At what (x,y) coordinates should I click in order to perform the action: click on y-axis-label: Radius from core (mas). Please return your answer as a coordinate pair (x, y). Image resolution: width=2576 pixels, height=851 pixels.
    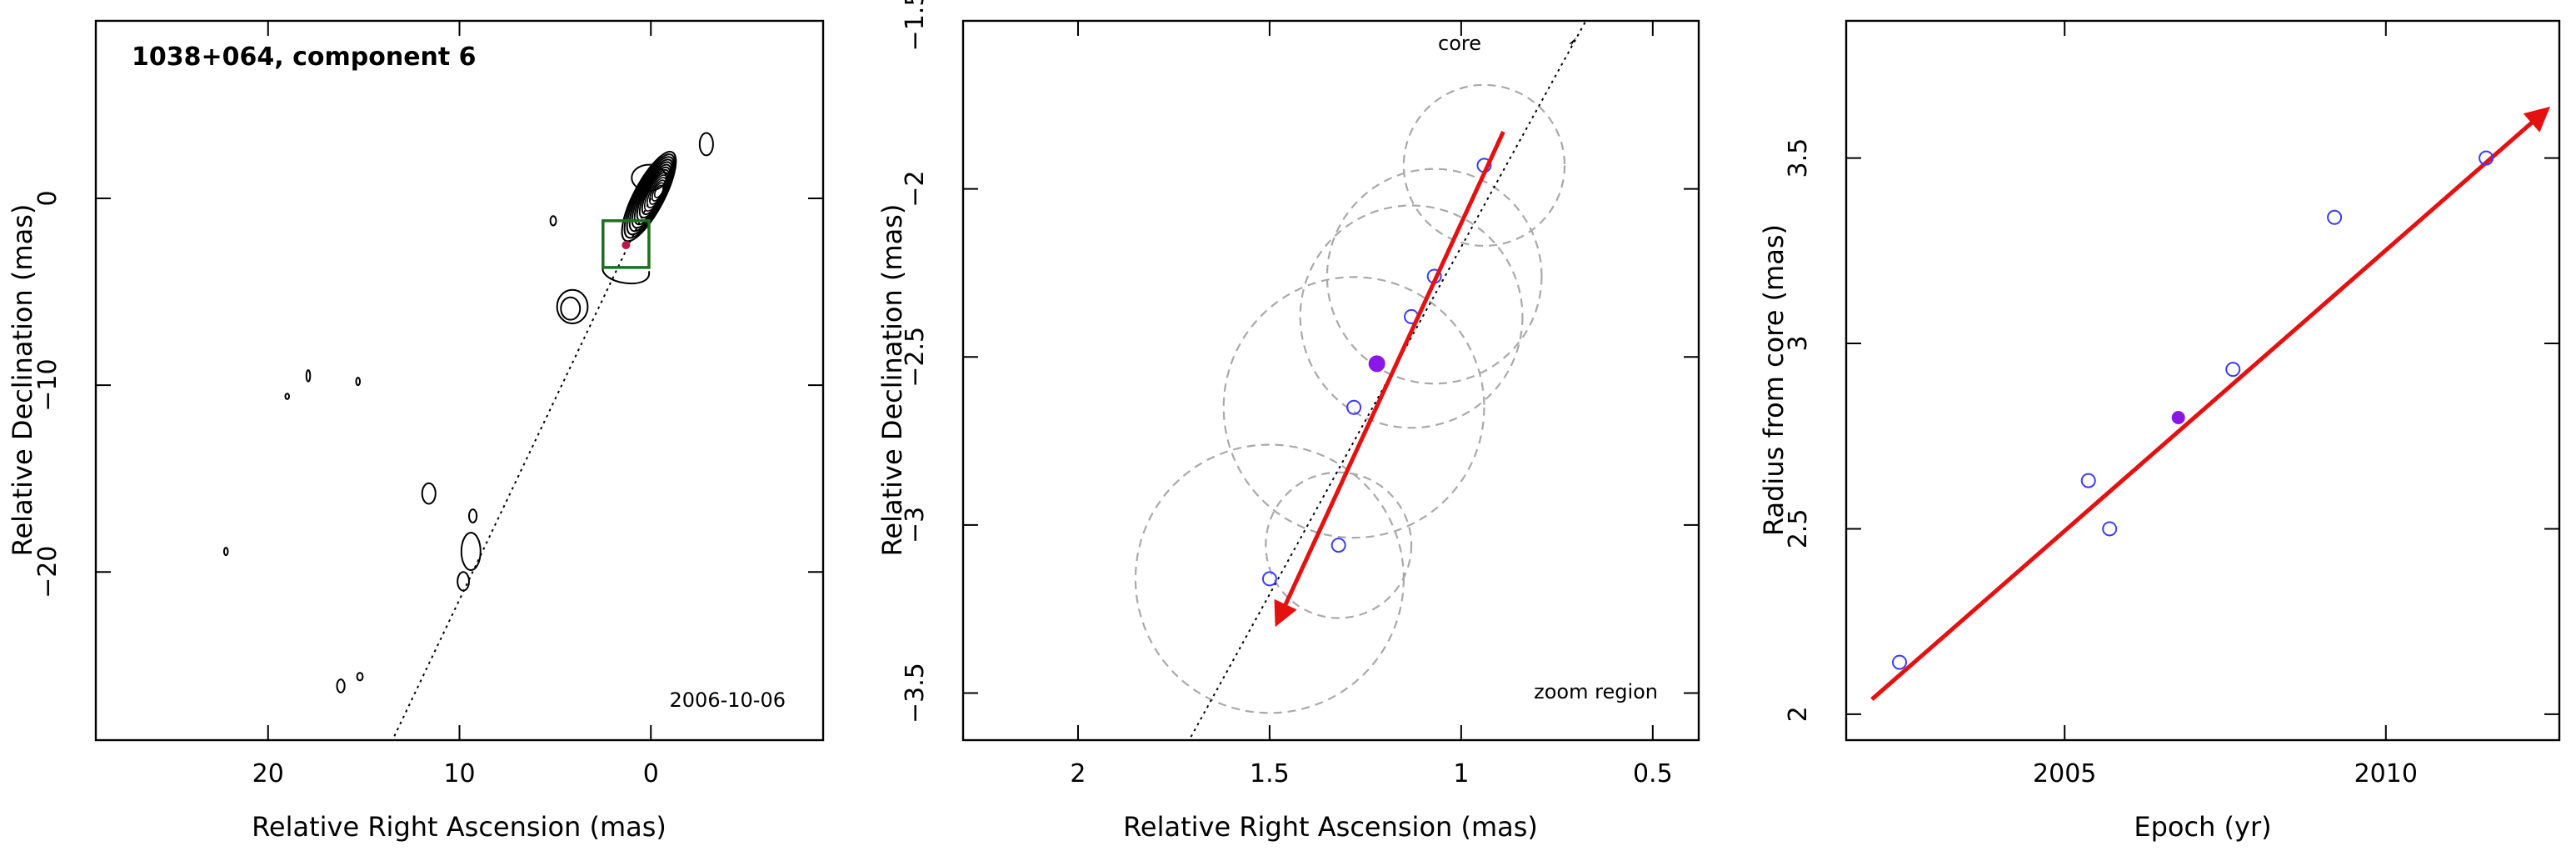
    Looking at the image, I should click on (1774, 380).